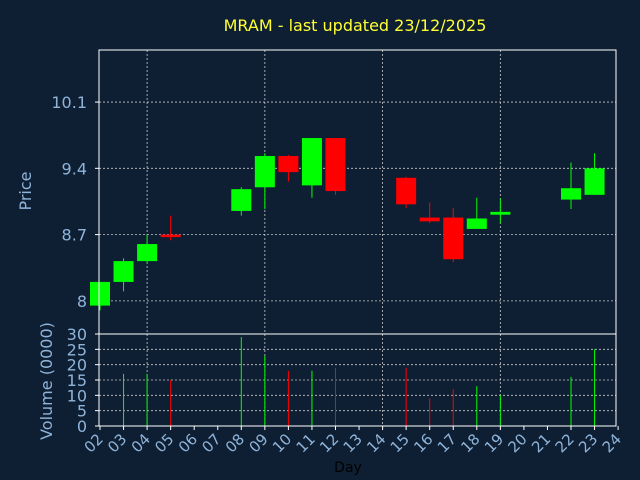 Image resolution: width=640 pixels, height=480 pixels. I want to click on volume-tick-label: 5, so click(82, 411).